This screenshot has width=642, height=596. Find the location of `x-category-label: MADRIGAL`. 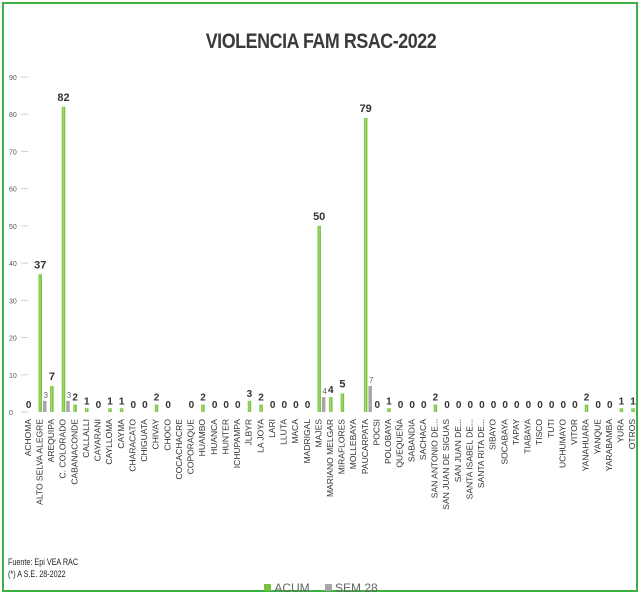

x-category-label: MADRIGAL is located at coordinates (307, 441).